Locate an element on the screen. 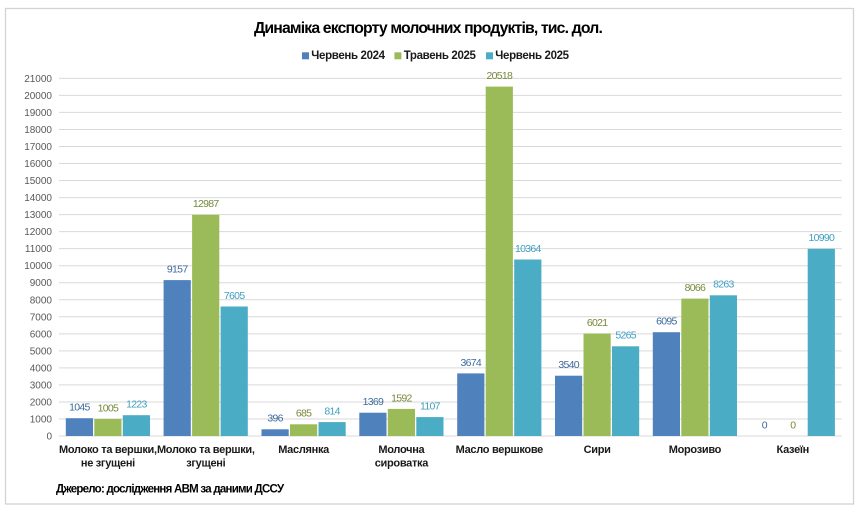  svg-text: 10364 is located at coordinates (528, 249).